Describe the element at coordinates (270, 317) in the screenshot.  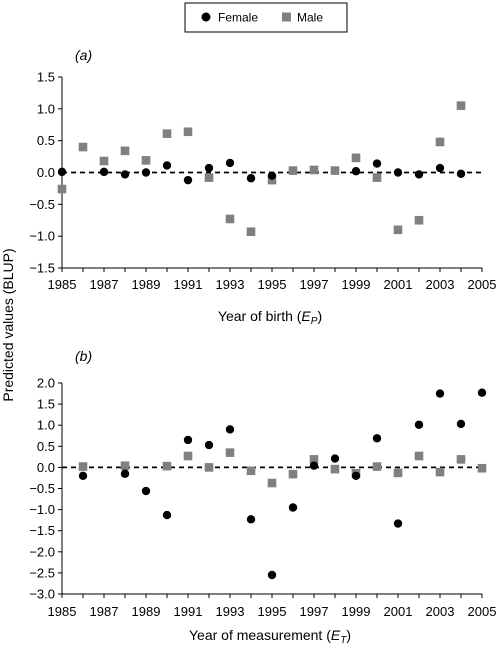
I see `panel-a-x-axis-label: Year of birth (EP)` at that location.